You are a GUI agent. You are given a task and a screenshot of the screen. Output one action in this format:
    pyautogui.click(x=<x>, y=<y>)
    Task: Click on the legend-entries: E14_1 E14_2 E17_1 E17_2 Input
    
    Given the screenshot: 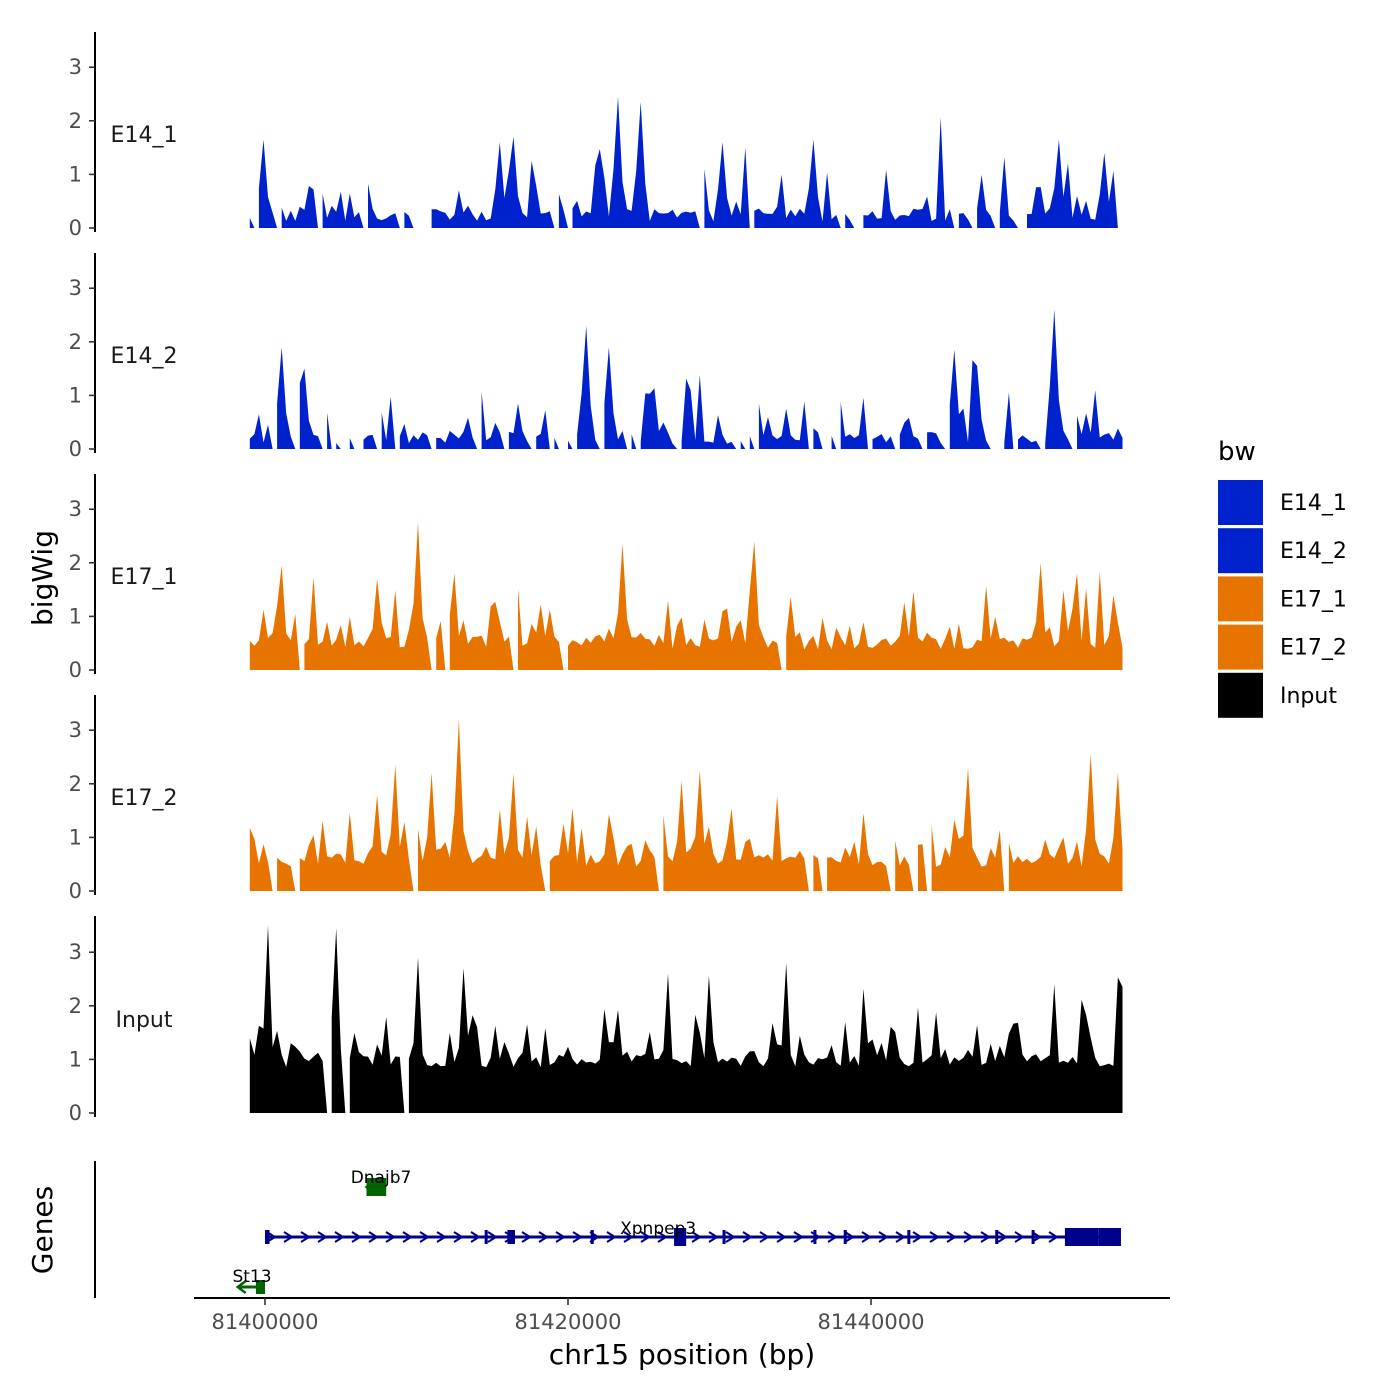 What is the action you would take?
    pyautogui.click(x=1282, y=599)
    